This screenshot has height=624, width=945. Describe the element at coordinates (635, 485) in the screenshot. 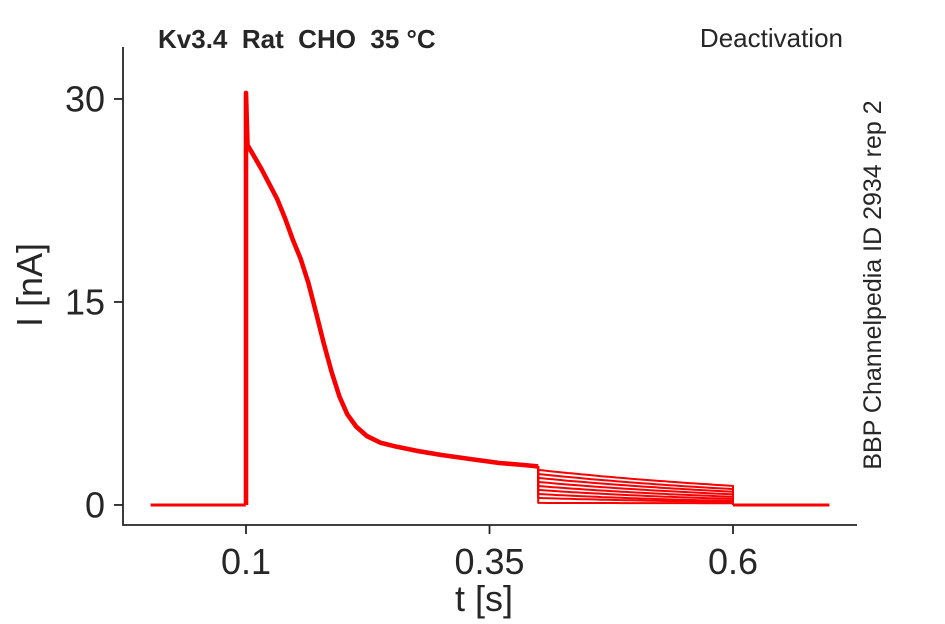

I see `trace-tail-sweep` at that location.